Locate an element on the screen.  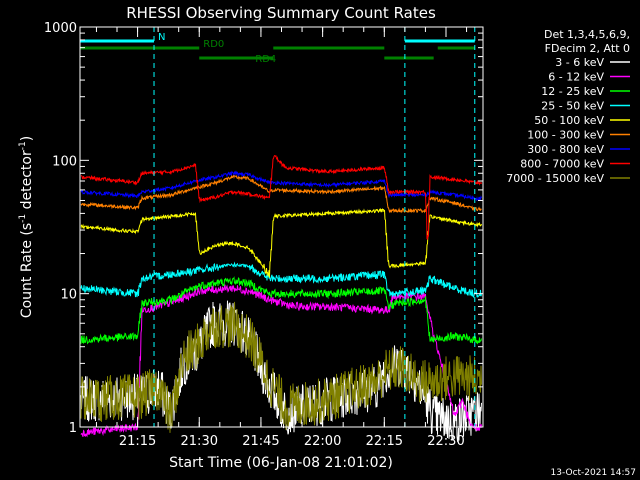
x-tick-label: 21:45 is located at coordinates (260, 441).